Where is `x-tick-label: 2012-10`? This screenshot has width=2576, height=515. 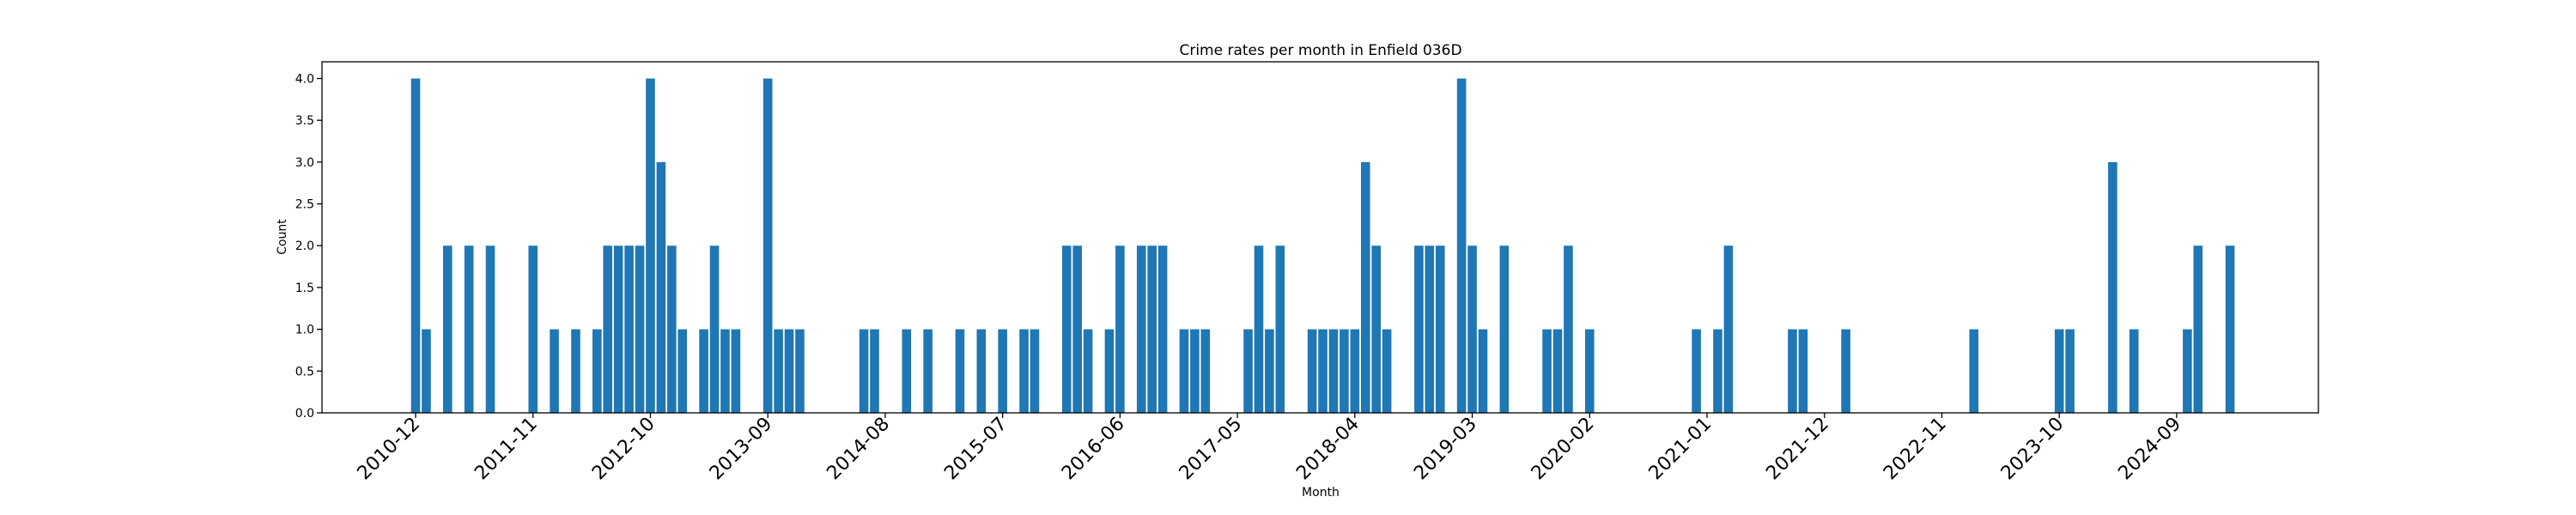 x-tick-label: 2012-10 is located at coordinates (623, 449).